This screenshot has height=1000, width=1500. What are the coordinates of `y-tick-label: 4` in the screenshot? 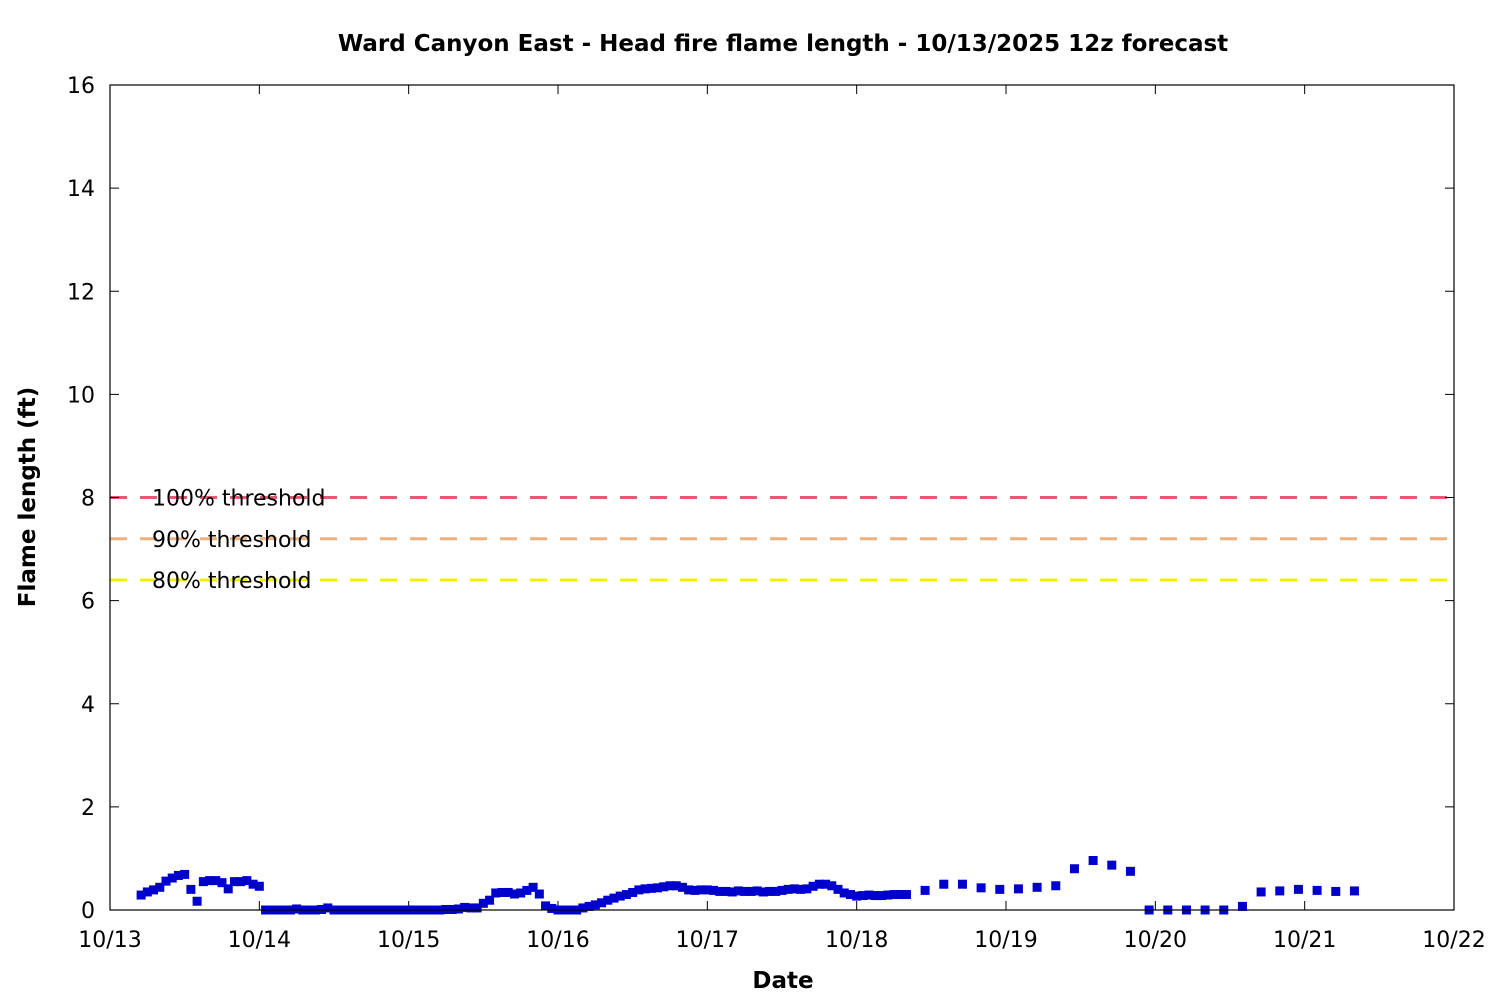 It's located at (88, 705).